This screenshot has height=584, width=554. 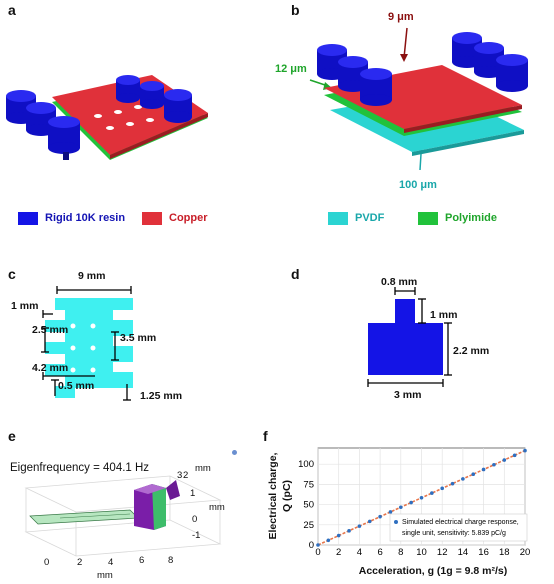 What do you see at coordinates (105, 575) in the screenshot?
I see `e-xunit: mm` at bounding box center [105, 575].